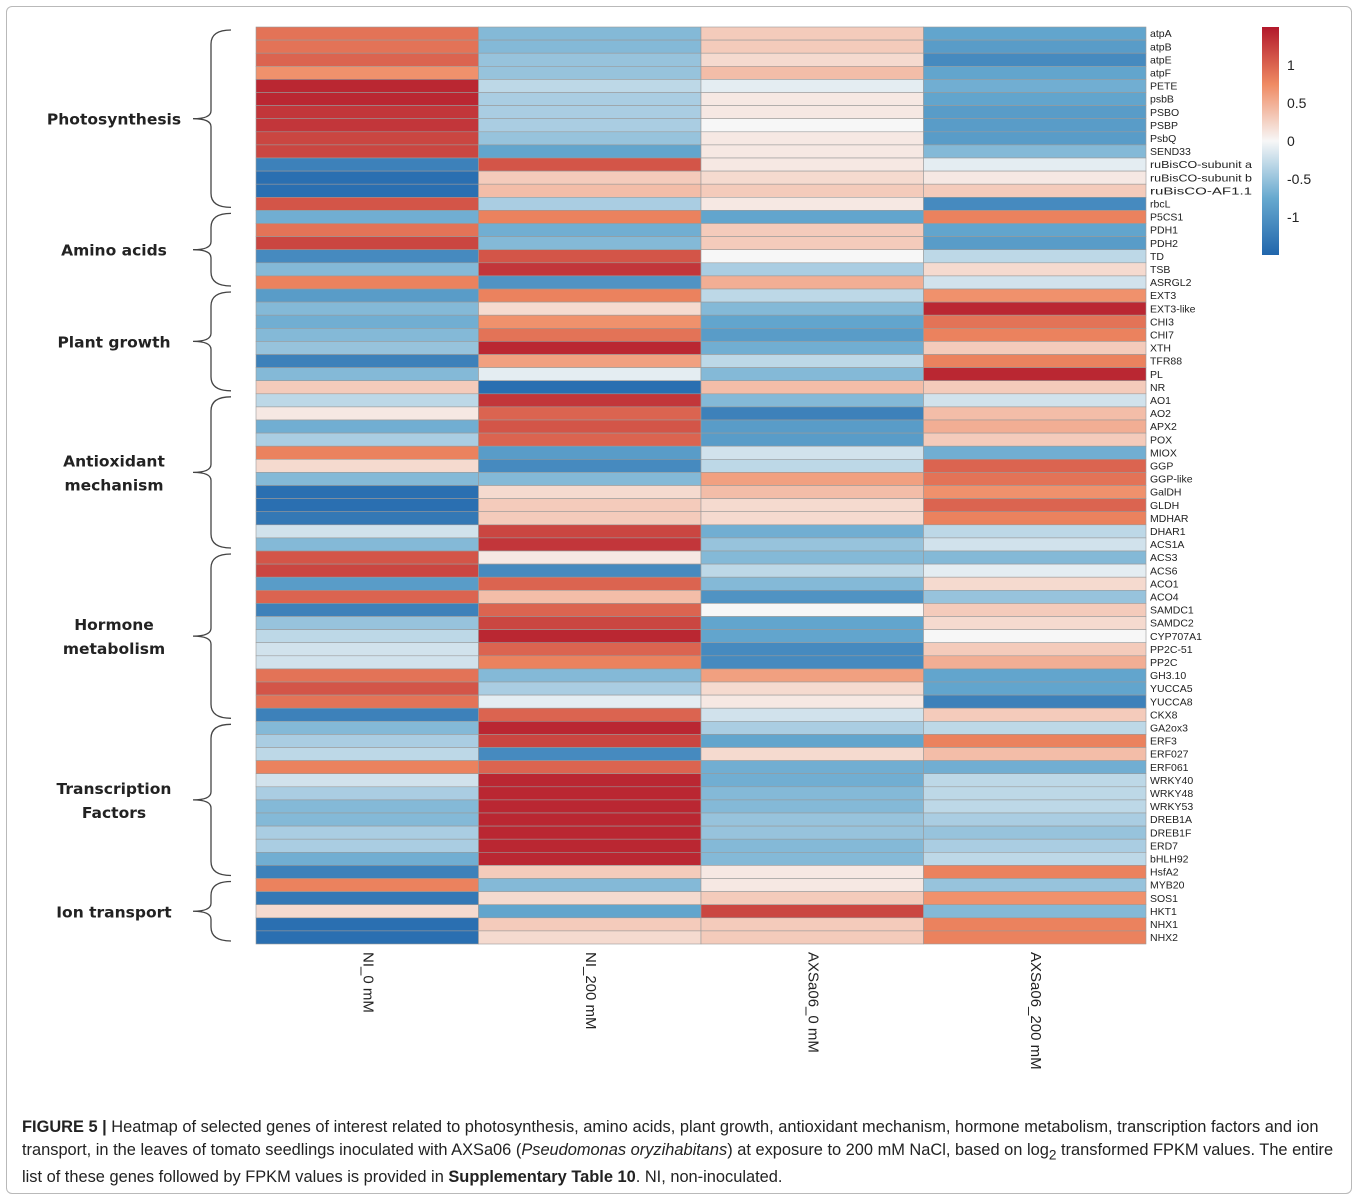 This screenshot has height=1199, width=1360. Describe the element at coordinates (1167, 545) in the screenshot. I see `row-label: ACS1A` at that location.